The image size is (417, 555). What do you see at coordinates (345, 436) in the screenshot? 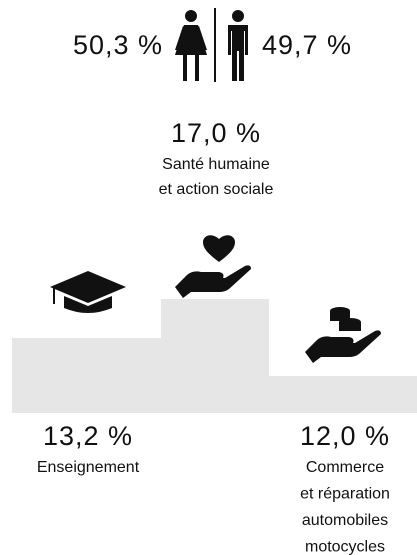
I see `sector-value: 12,0 %` at bounding box center [345, 436].